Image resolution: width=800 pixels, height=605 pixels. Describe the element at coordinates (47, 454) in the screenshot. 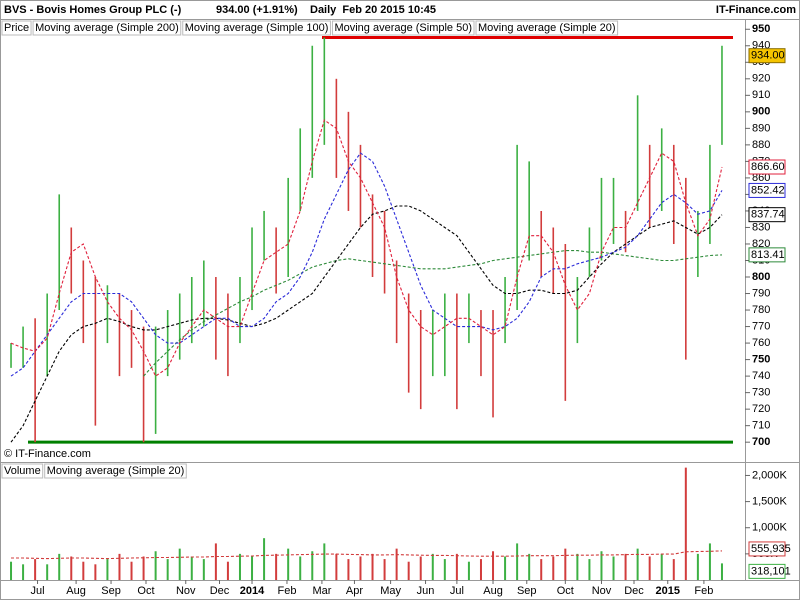

I see `copyright: © IT-Finance.com` at that location.